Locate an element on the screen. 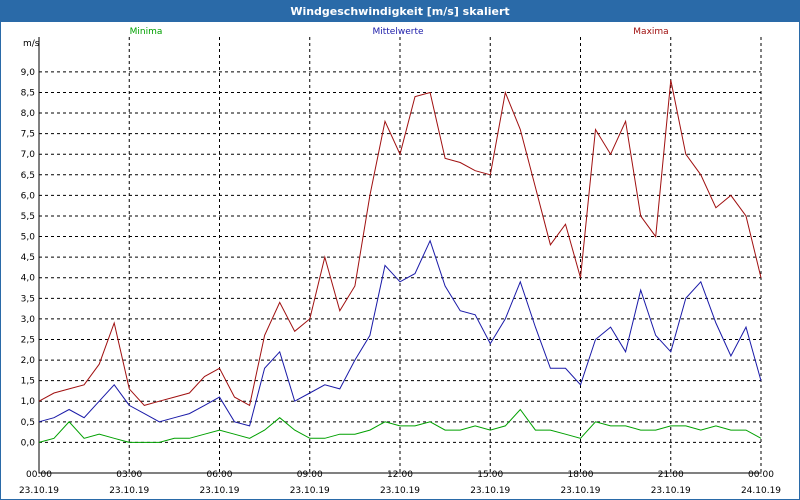 This screenshot has width=800, height=500. y-tick-label: 0,5 is located at coordinates (28, 423).